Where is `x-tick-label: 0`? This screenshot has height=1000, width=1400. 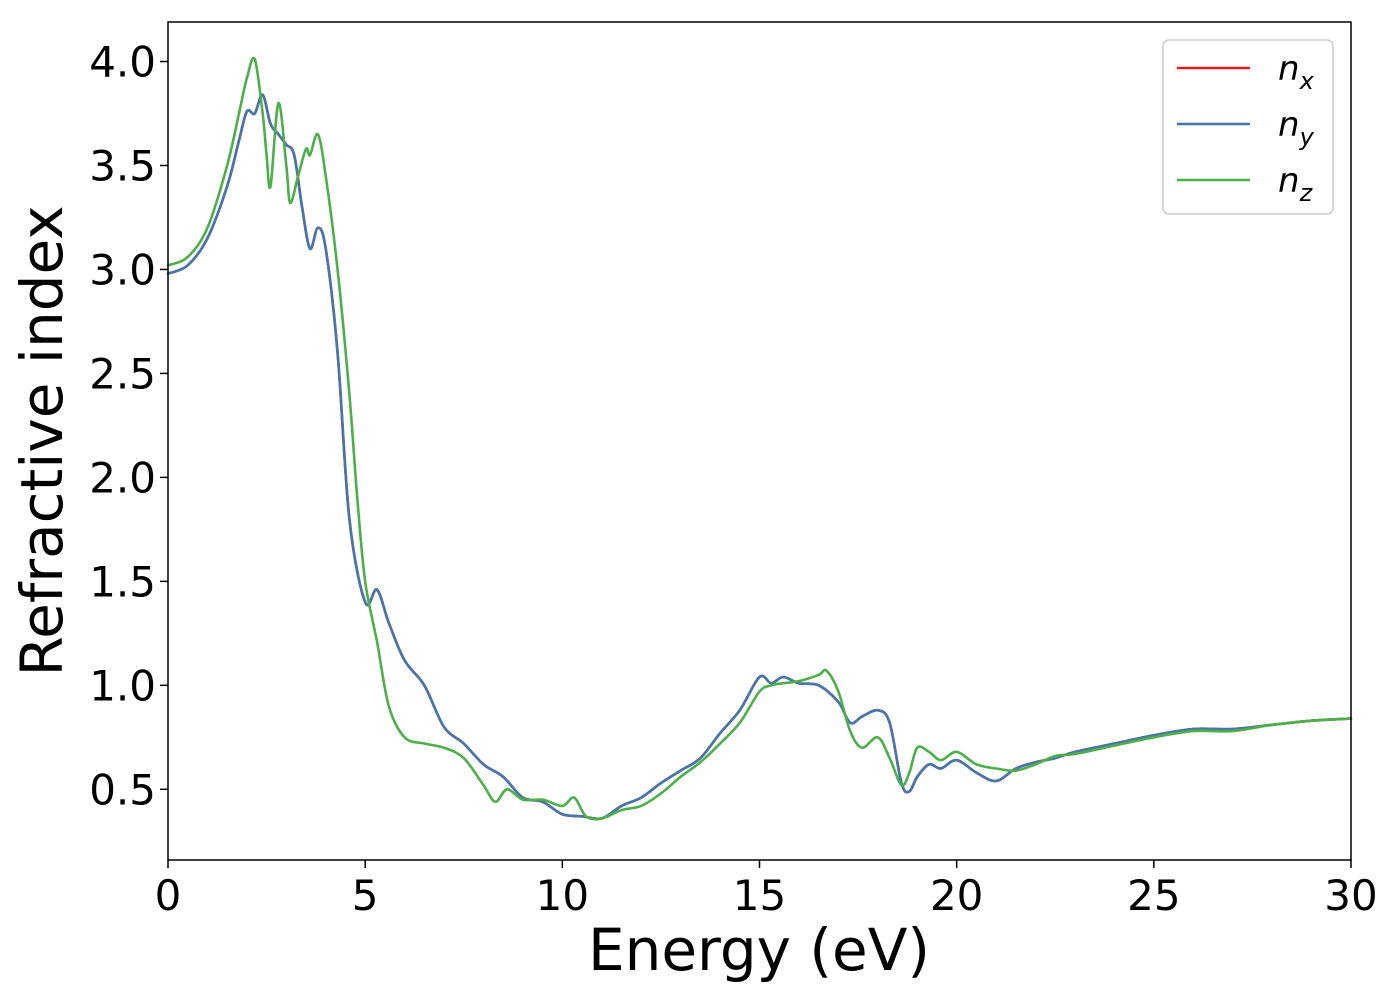
x-tick-label: 0 is located at coordinates (168, 895).